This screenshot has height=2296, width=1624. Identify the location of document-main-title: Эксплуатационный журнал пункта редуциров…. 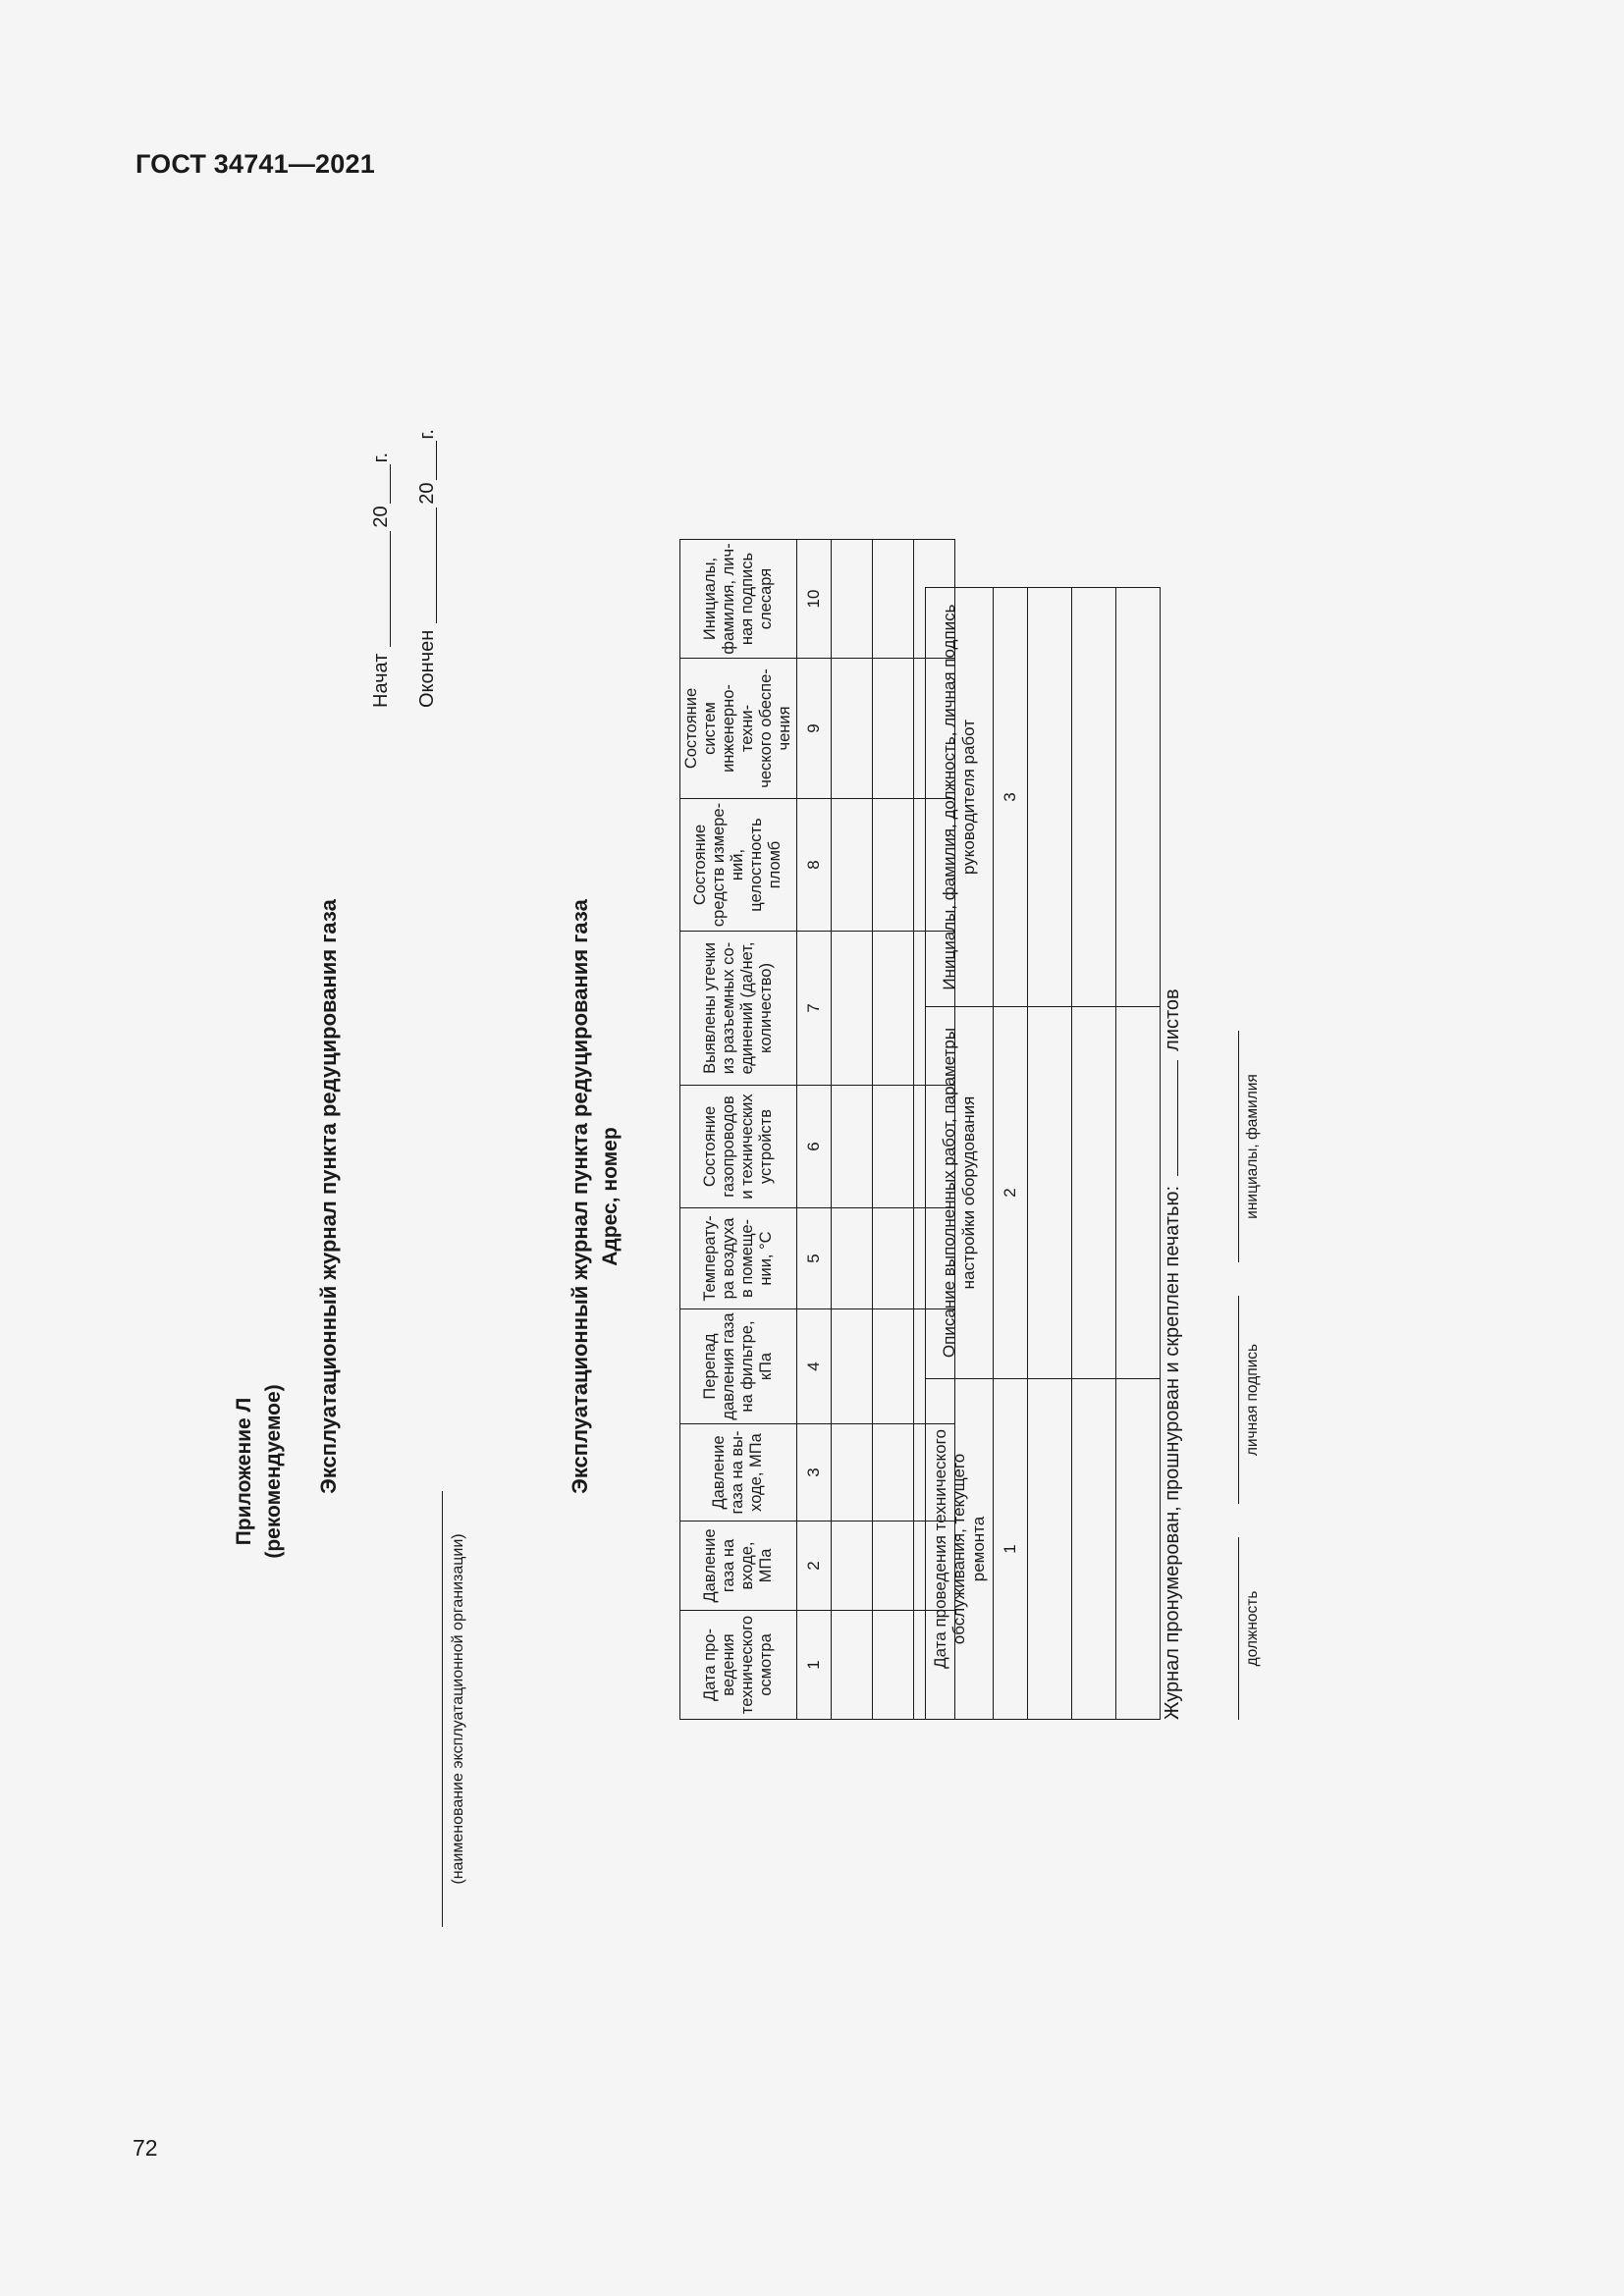
(328, 1196).